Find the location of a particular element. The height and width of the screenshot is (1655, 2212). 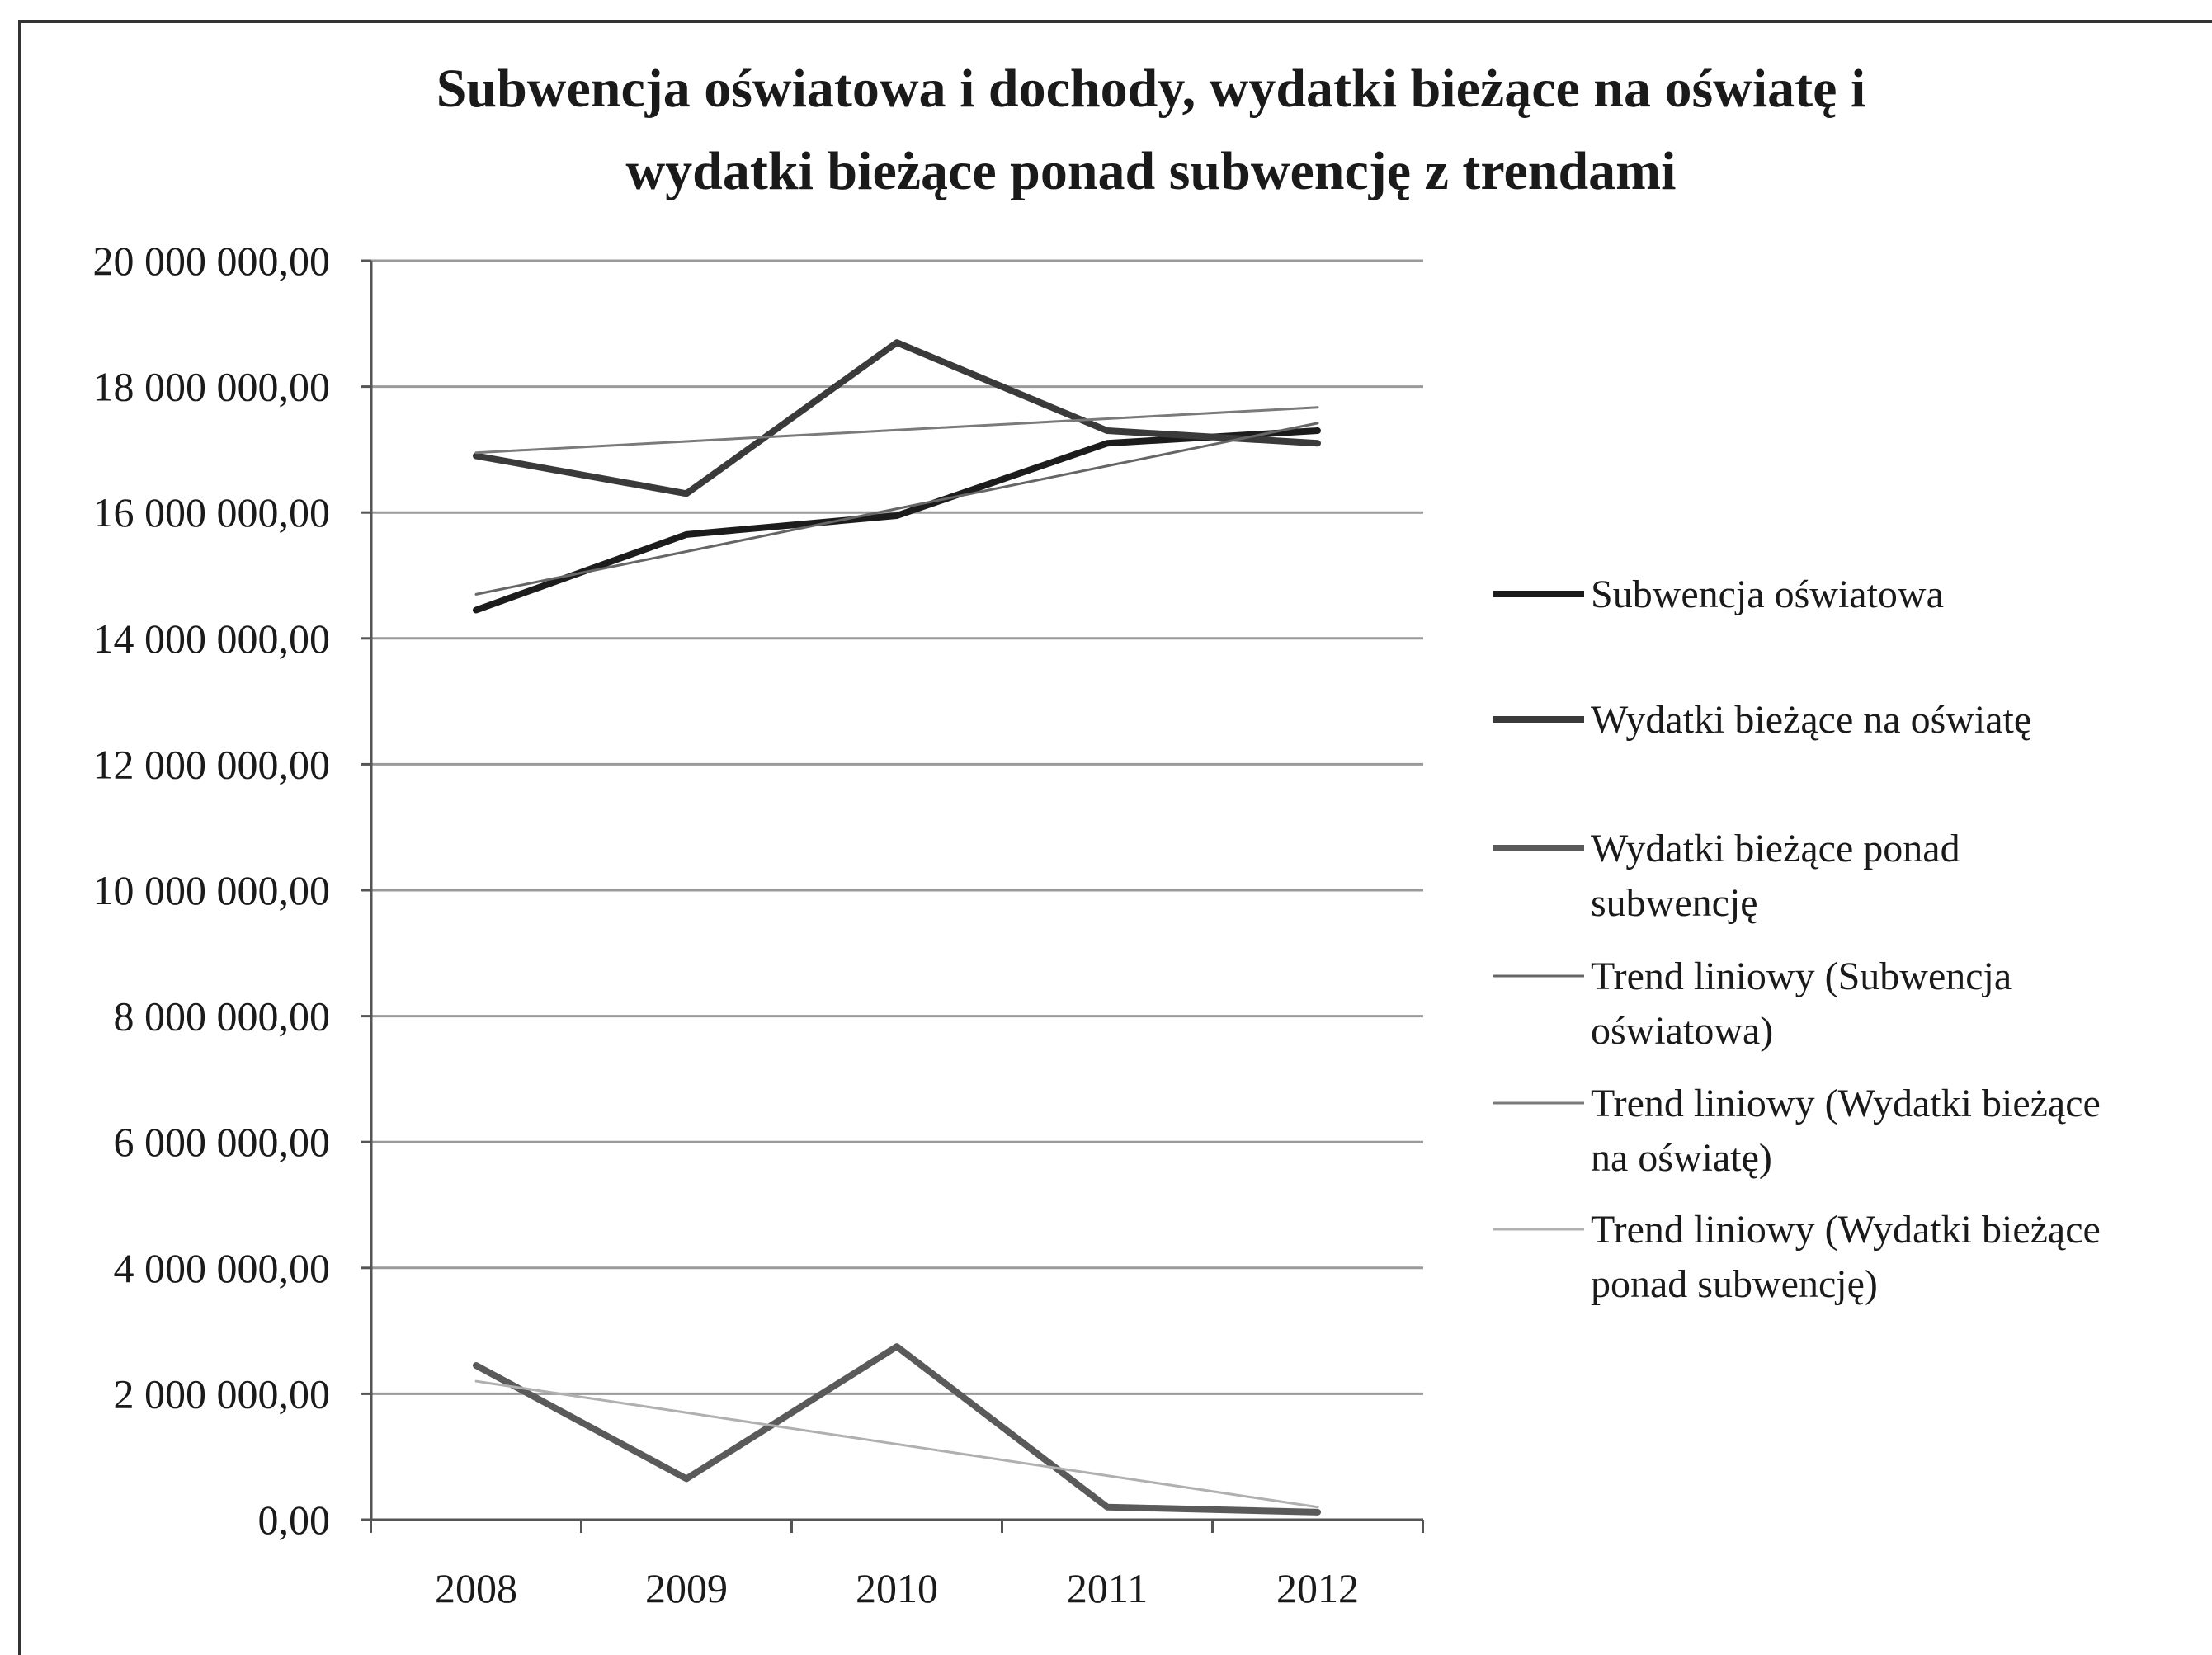

legend-label: Subwencja oświatowa is located at coordinates (1768, 594).